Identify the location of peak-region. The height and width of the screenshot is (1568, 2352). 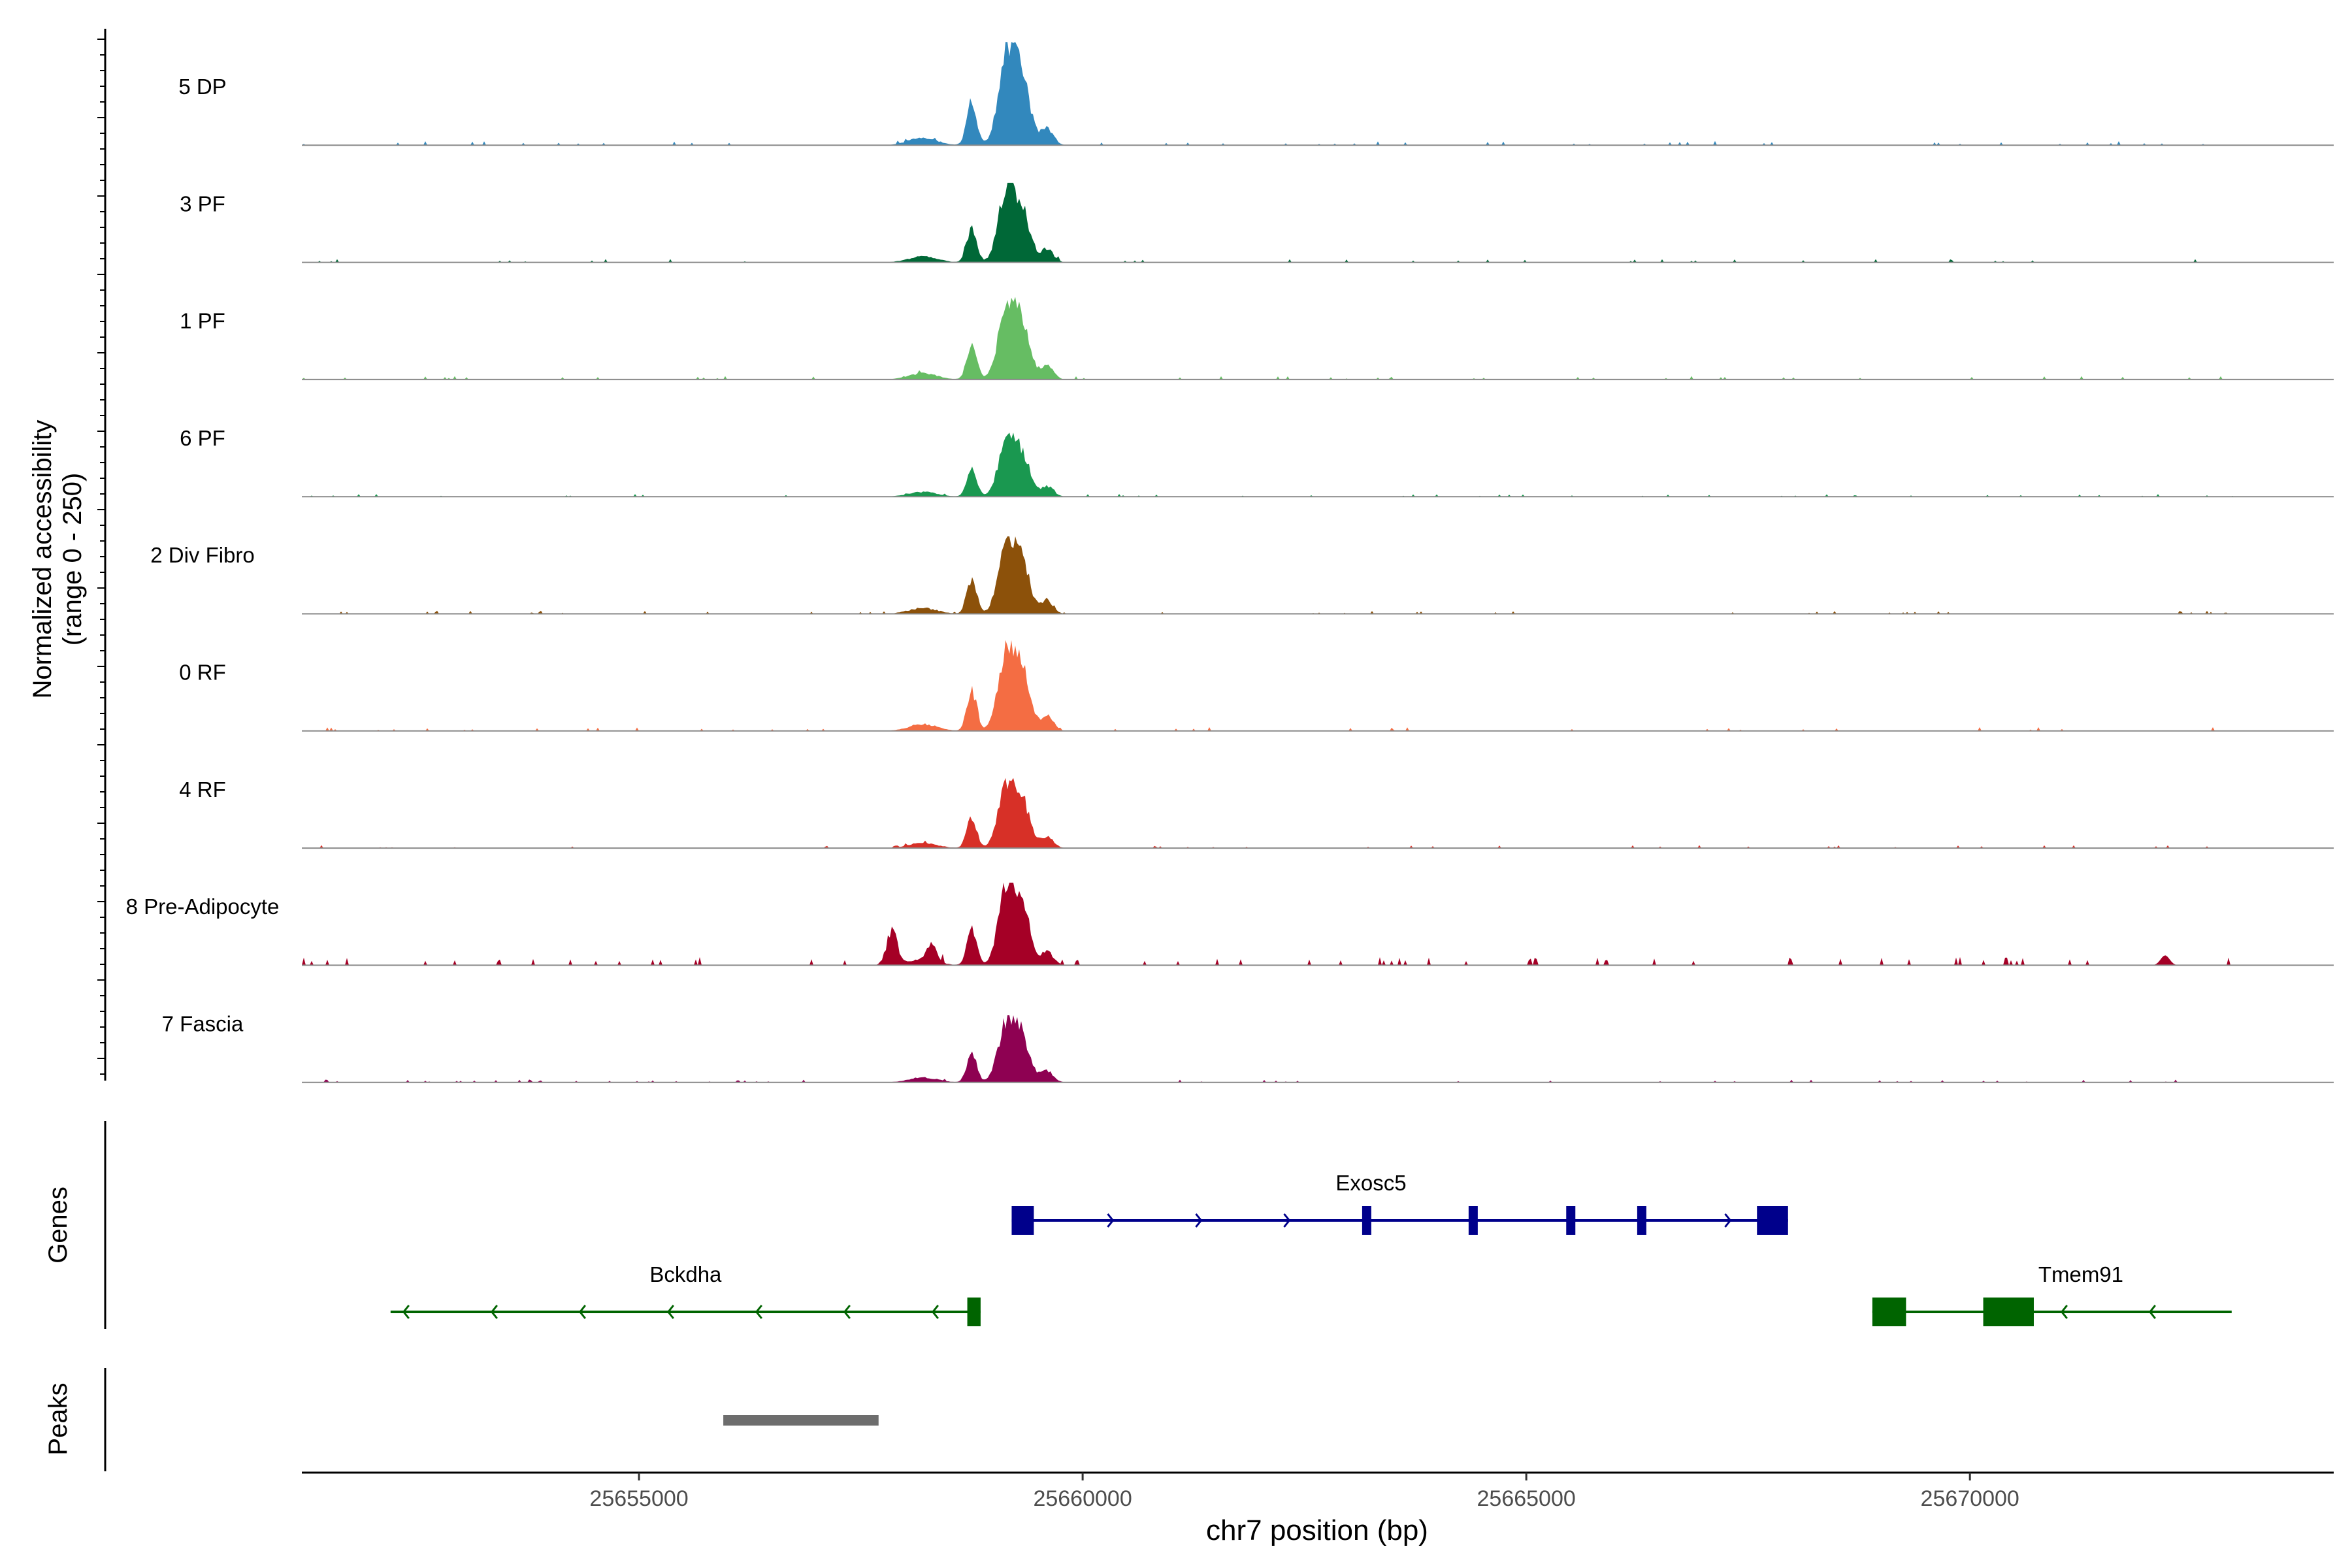
(801, 1420).